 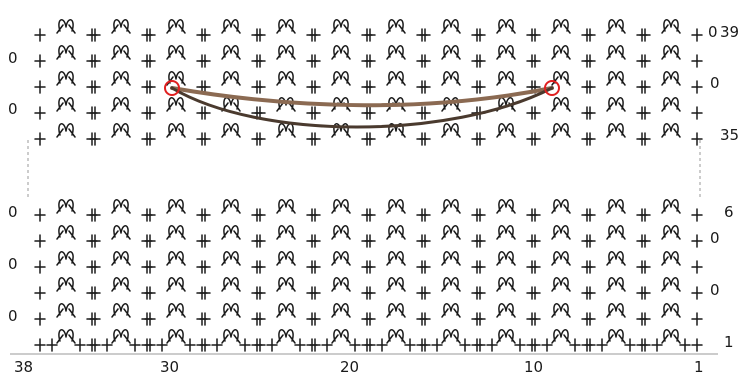 I want to click on row-label-39: 39, so click(x=729, y=32).